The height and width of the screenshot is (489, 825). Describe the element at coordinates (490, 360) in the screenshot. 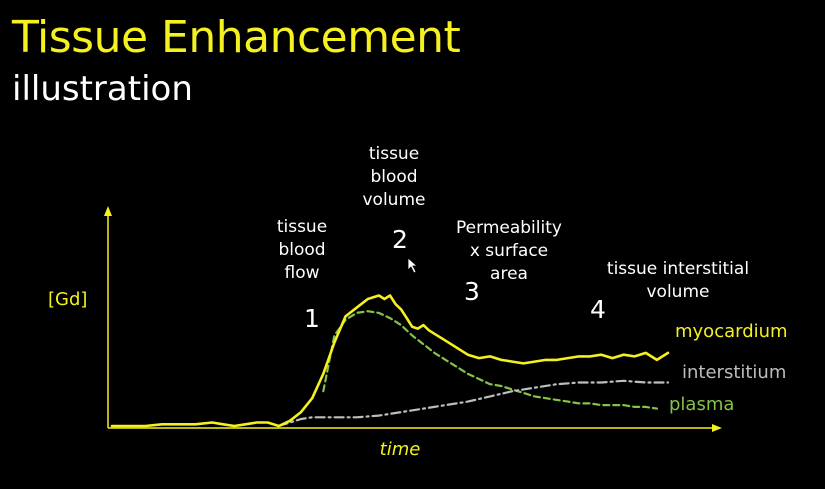

I see `series-line-plasma` at that location.